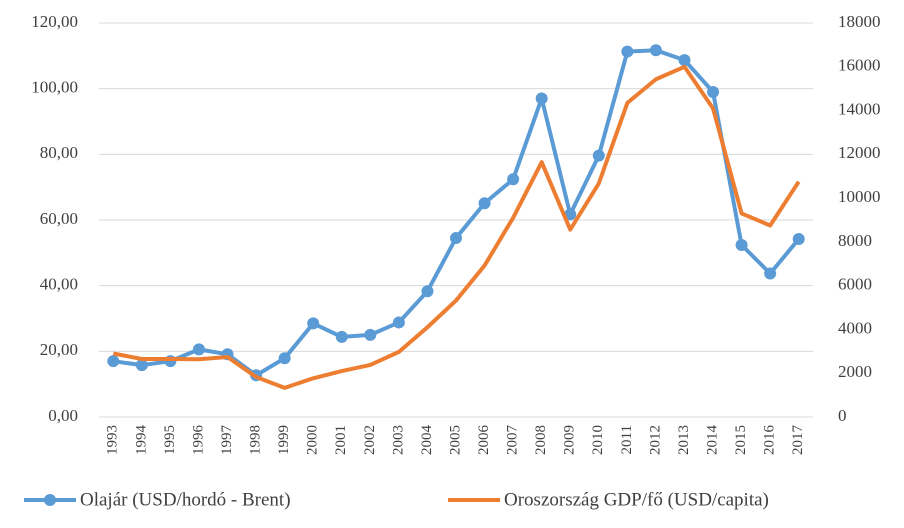 This screenshot has width=904, height=528. What do you see at coordinates (59, 349) in the screenshot?
I see `y-tick-label: 20,00` at bounding box center [59, 349].